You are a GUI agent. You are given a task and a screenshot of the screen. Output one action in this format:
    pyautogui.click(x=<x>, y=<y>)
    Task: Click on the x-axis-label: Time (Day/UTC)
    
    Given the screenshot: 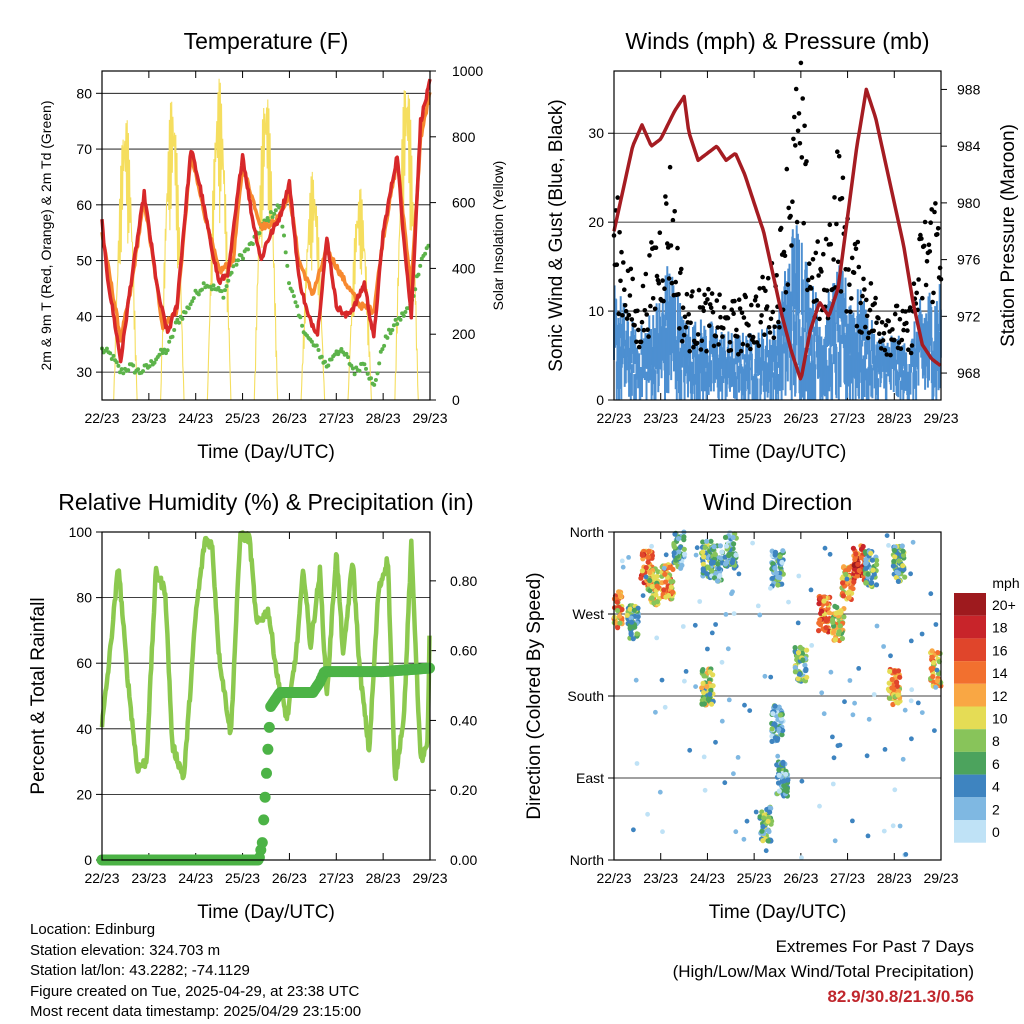 What is the action you would take?
    pyautogui.click(x=266, y=452)
    